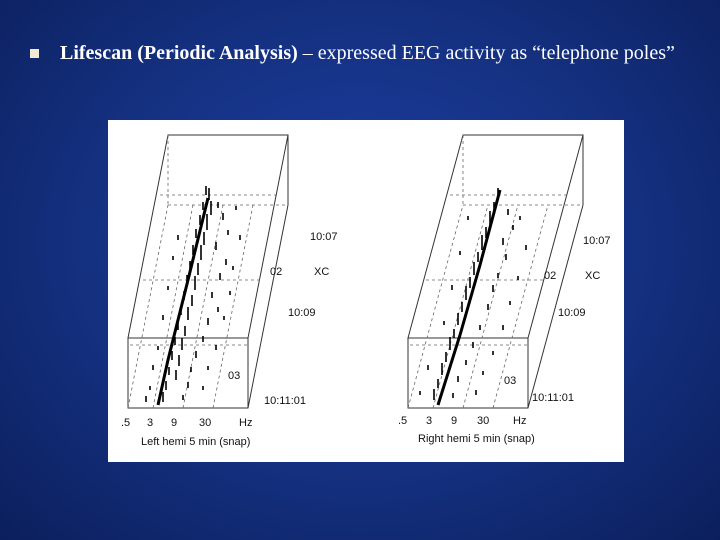  Describe the element at coordinates (125, 423) in the screenshot. I see `left-x-tick-1: .5` at that location.